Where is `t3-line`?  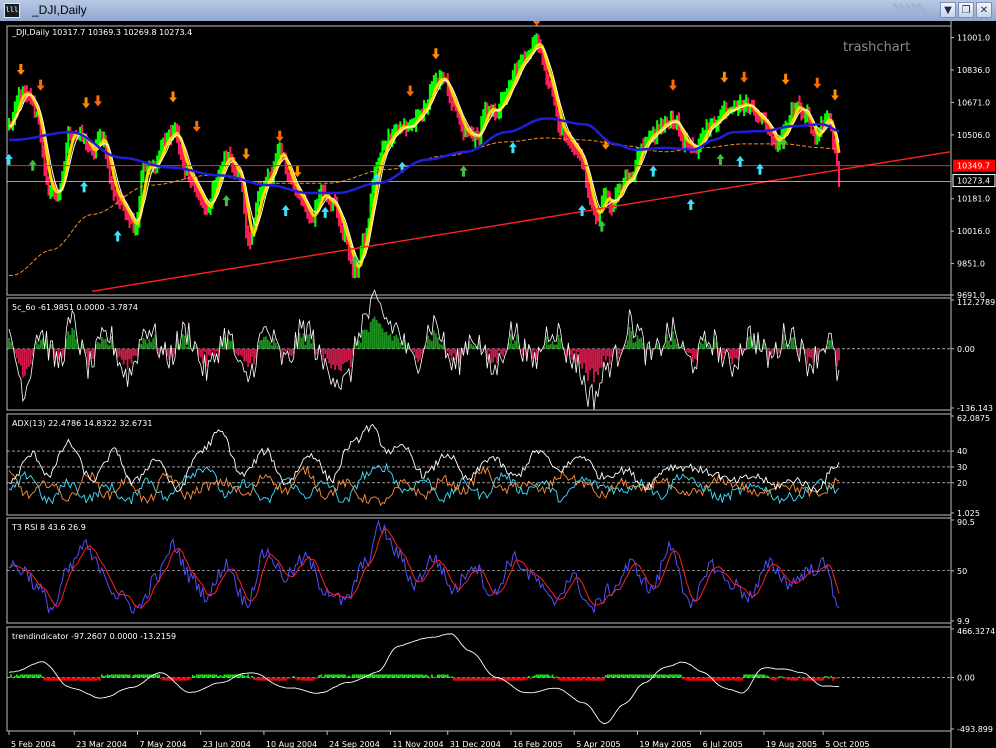
t3-line is located at coordinates (424, 568).